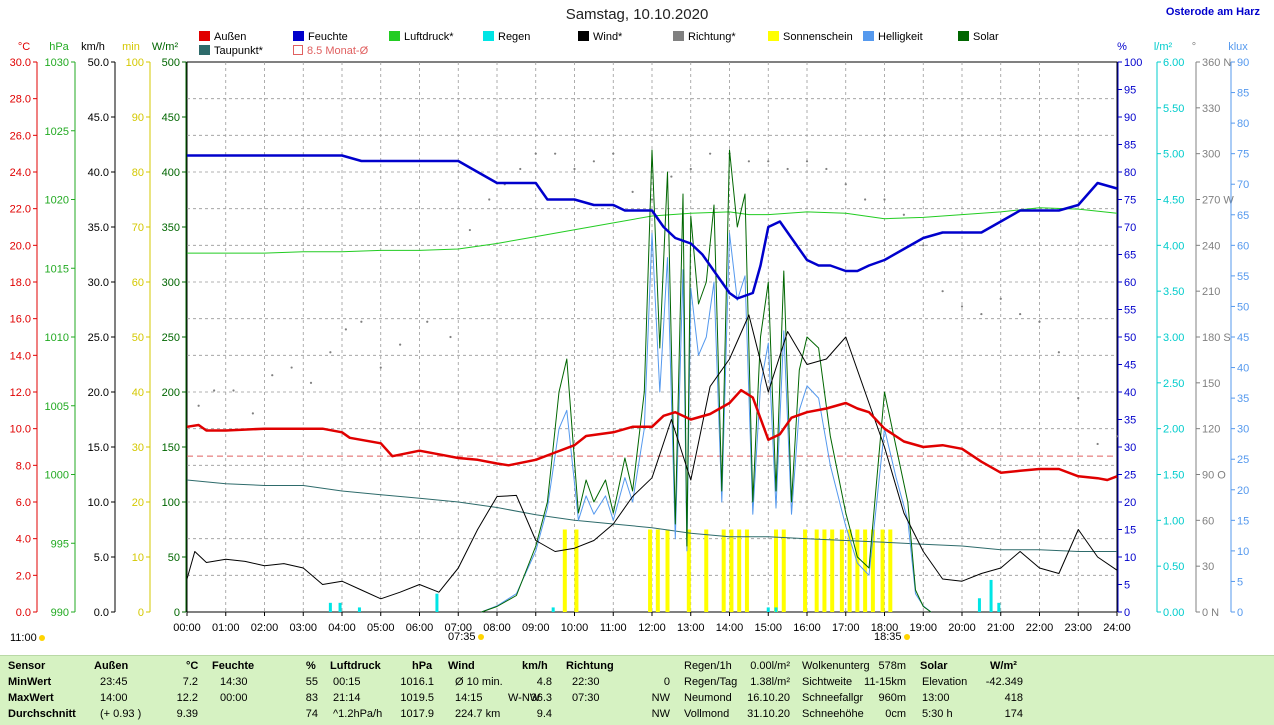 This screenshot has width=1274, height=725. I want to click on rain-axis-unit: l/m², so click(1163, 47).